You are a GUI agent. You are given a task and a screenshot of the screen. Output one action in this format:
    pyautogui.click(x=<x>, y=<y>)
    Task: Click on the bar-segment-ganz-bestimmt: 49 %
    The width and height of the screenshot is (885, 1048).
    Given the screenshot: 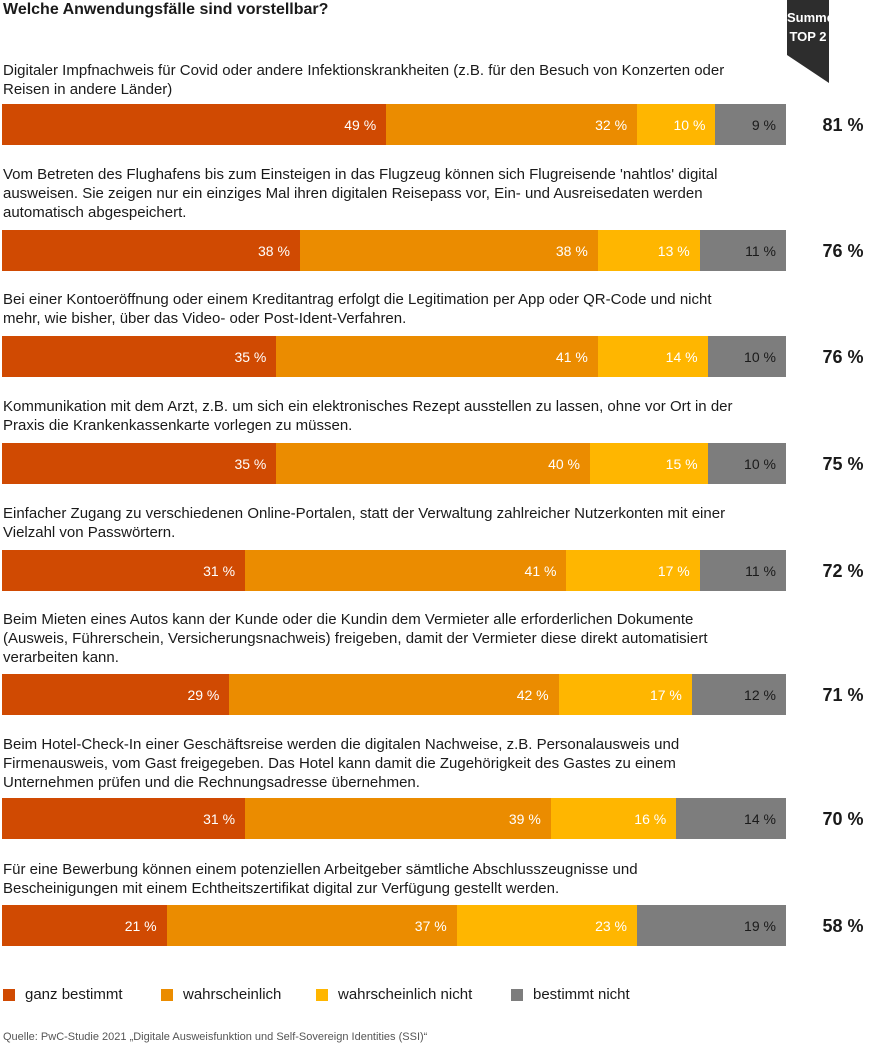 What is the action you would take?
    pyautogui.click(x=194, y=124)
    